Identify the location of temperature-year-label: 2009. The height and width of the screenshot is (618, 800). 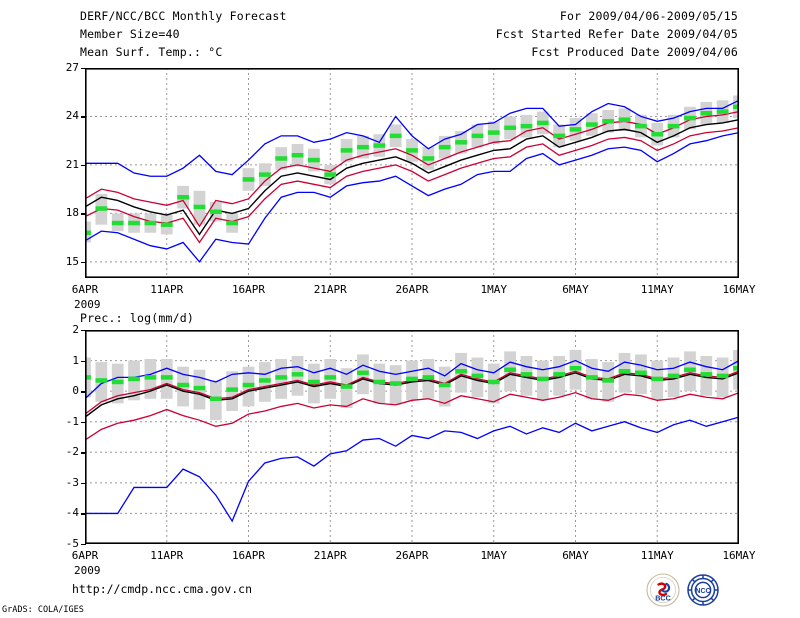
(87, 304).